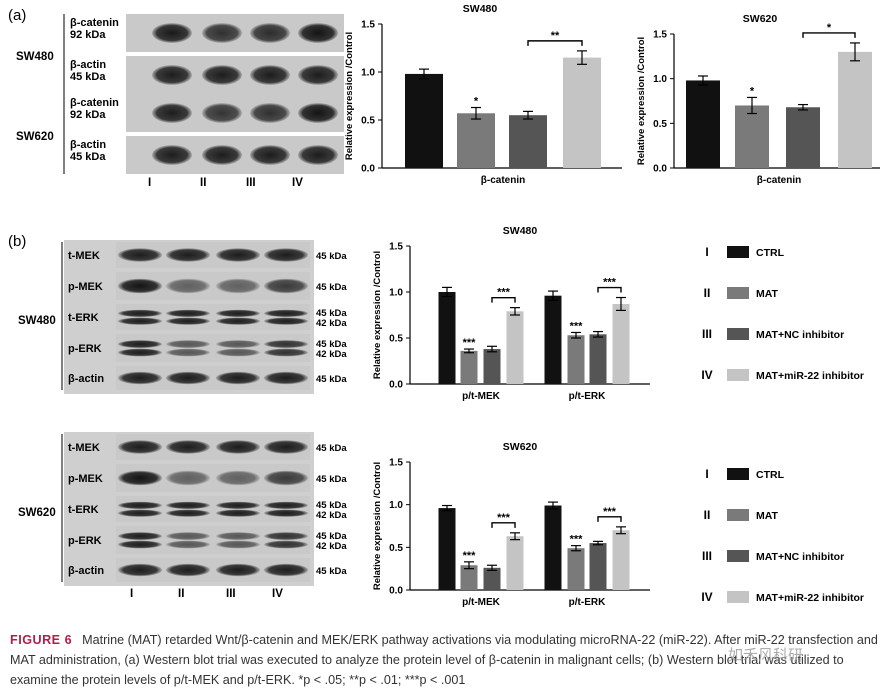 This screenshot has height=692, width=888. What do you see at coordinates (660, 35) in the screenshot?
I see `y-tick-label: 1.5` at bounding box center [660, 35].